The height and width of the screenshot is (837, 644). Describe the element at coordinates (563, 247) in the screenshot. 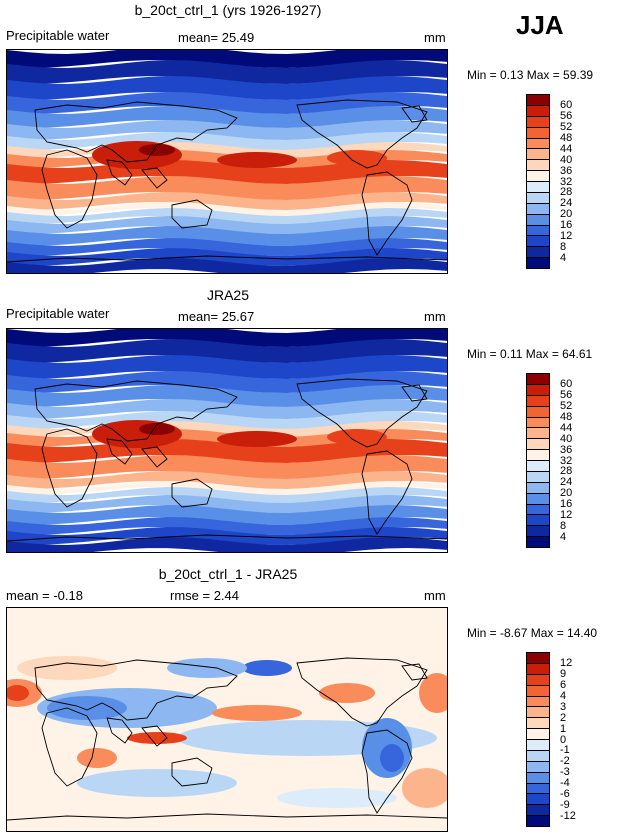

I see `colorbar-tick-label: 8` at that location.